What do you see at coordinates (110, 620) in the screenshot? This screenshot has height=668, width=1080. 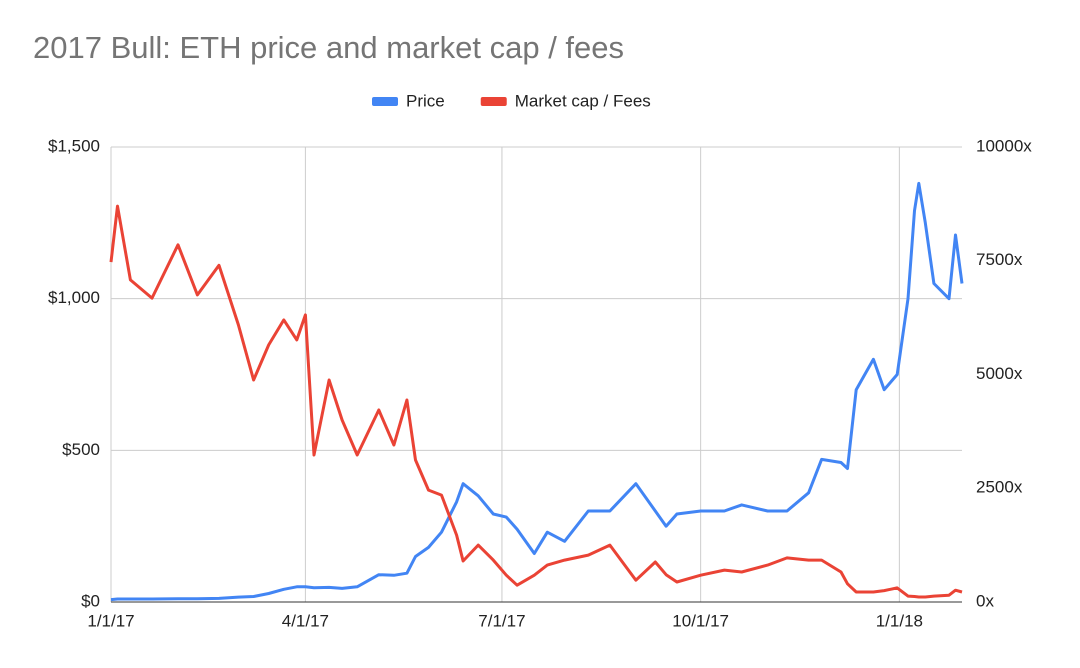 I see `x-tick-label: 1/1/17` at bounding box center [110, 620].